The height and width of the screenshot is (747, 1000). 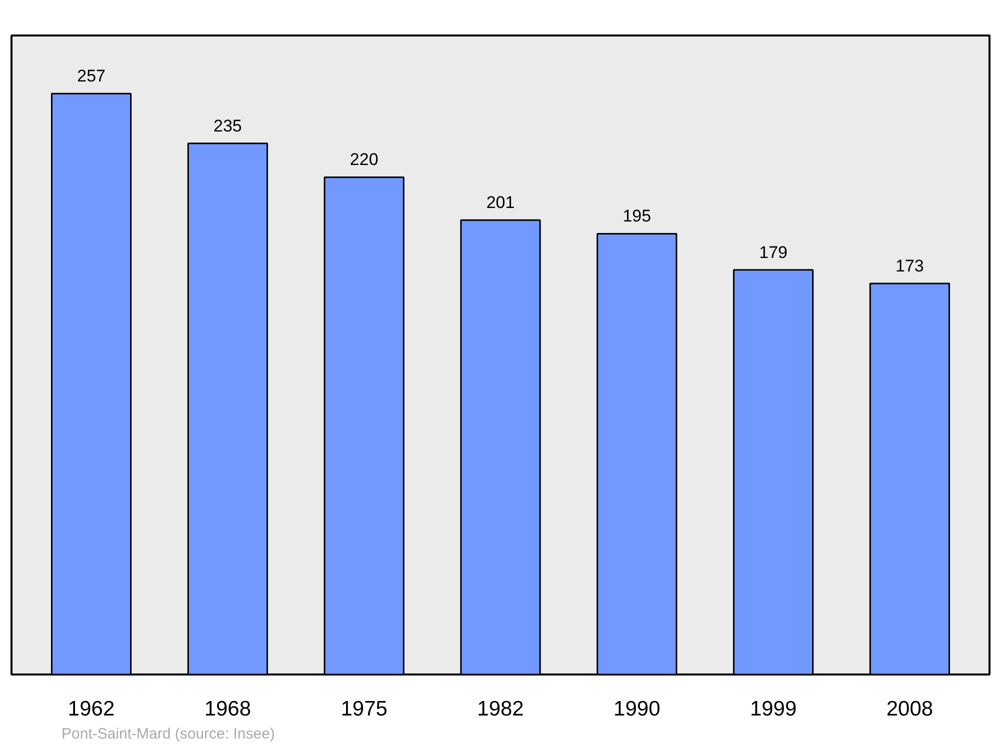 What do you see at coordinates (500, 709) in the screenshot?
I see `x-tick-label: 1982` at bounding box center [500, 709].